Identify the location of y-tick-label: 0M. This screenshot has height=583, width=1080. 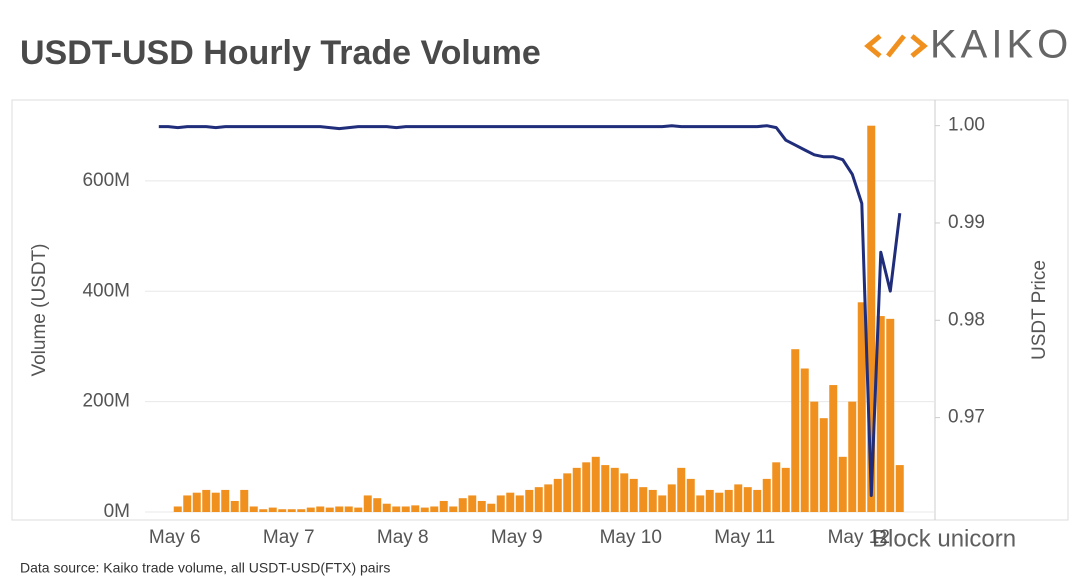
(117, 511).